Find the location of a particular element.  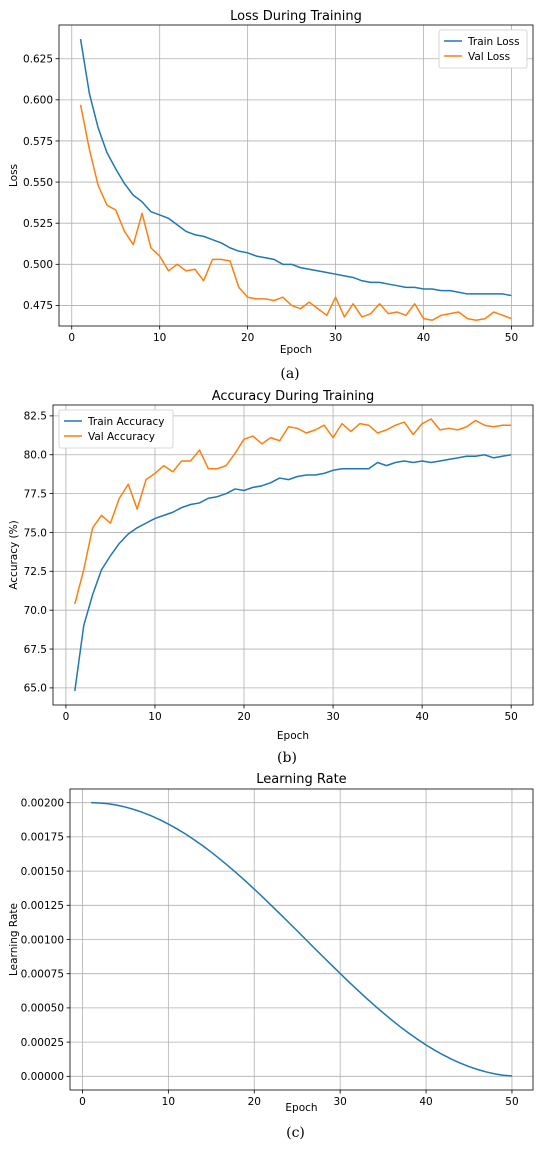

y-tick-label: 0.00000 is located at coordinates (42, 1077).